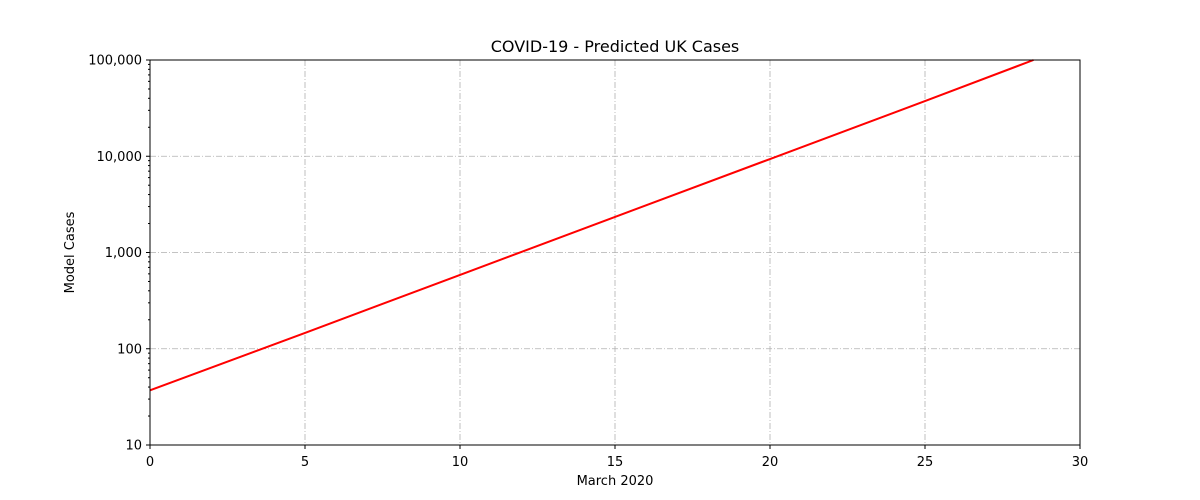  What do you see at coordinates (770, 462) in the screenshot?
I see `x-tick-label: 20` at bounding box center [770, 462].